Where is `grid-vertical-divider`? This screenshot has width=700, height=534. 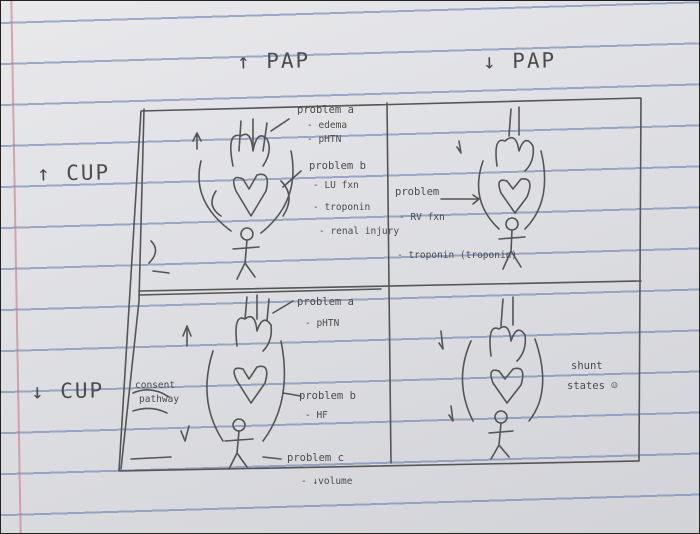
grid-vertical-divider is located at coordinates (389, 283).